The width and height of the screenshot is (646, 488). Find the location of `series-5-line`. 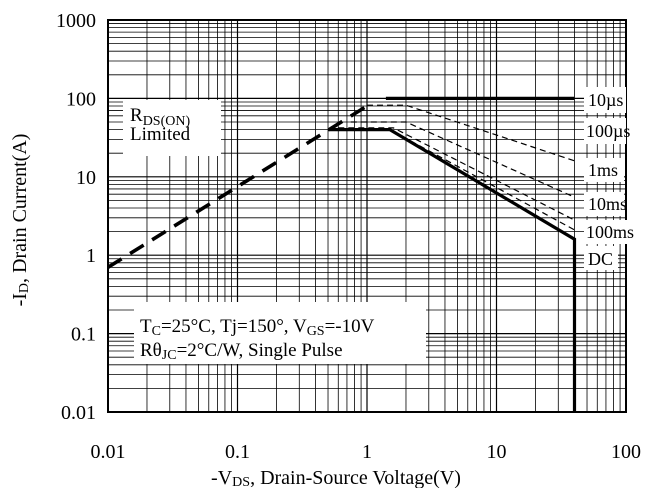

series-5-line is located at coordinates (456, 174).